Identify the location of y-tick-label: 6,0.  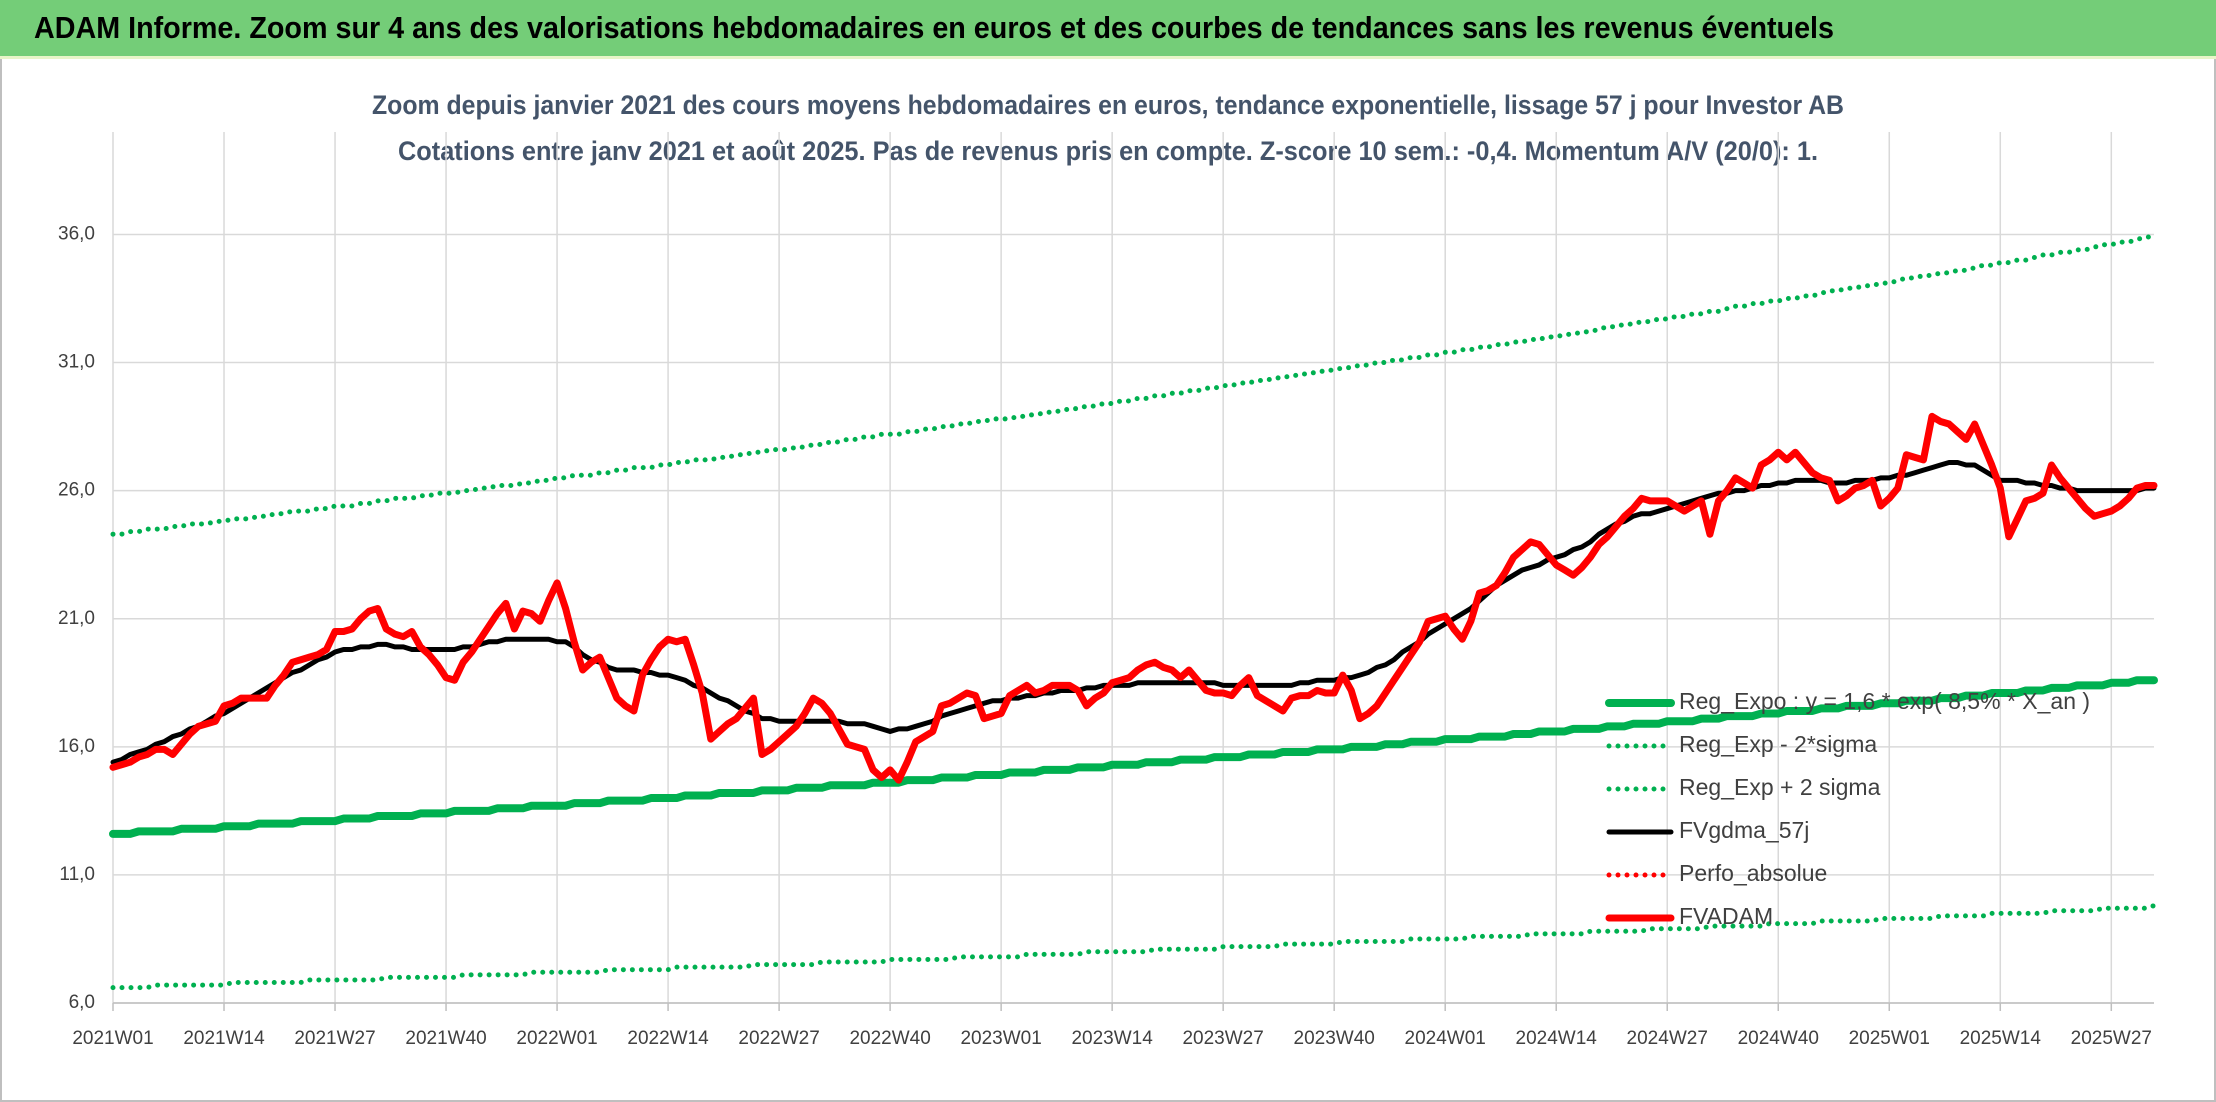
(82, 1002).